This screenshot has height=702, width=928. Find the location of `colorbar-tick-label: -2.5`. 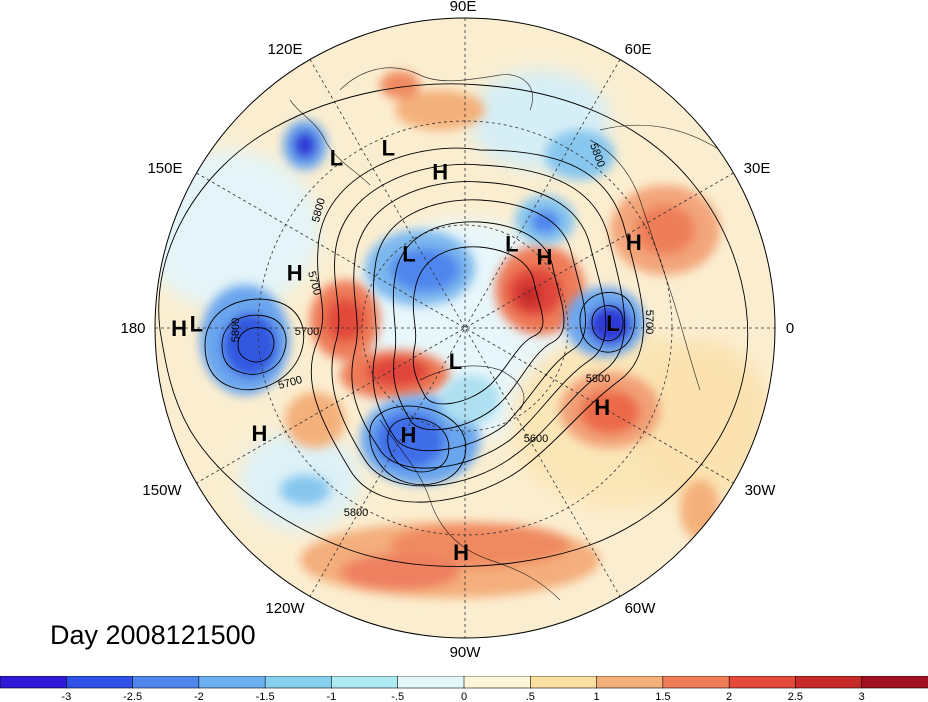

colorbar-tick-label: -2.5 is located at coordinates (132, 696).